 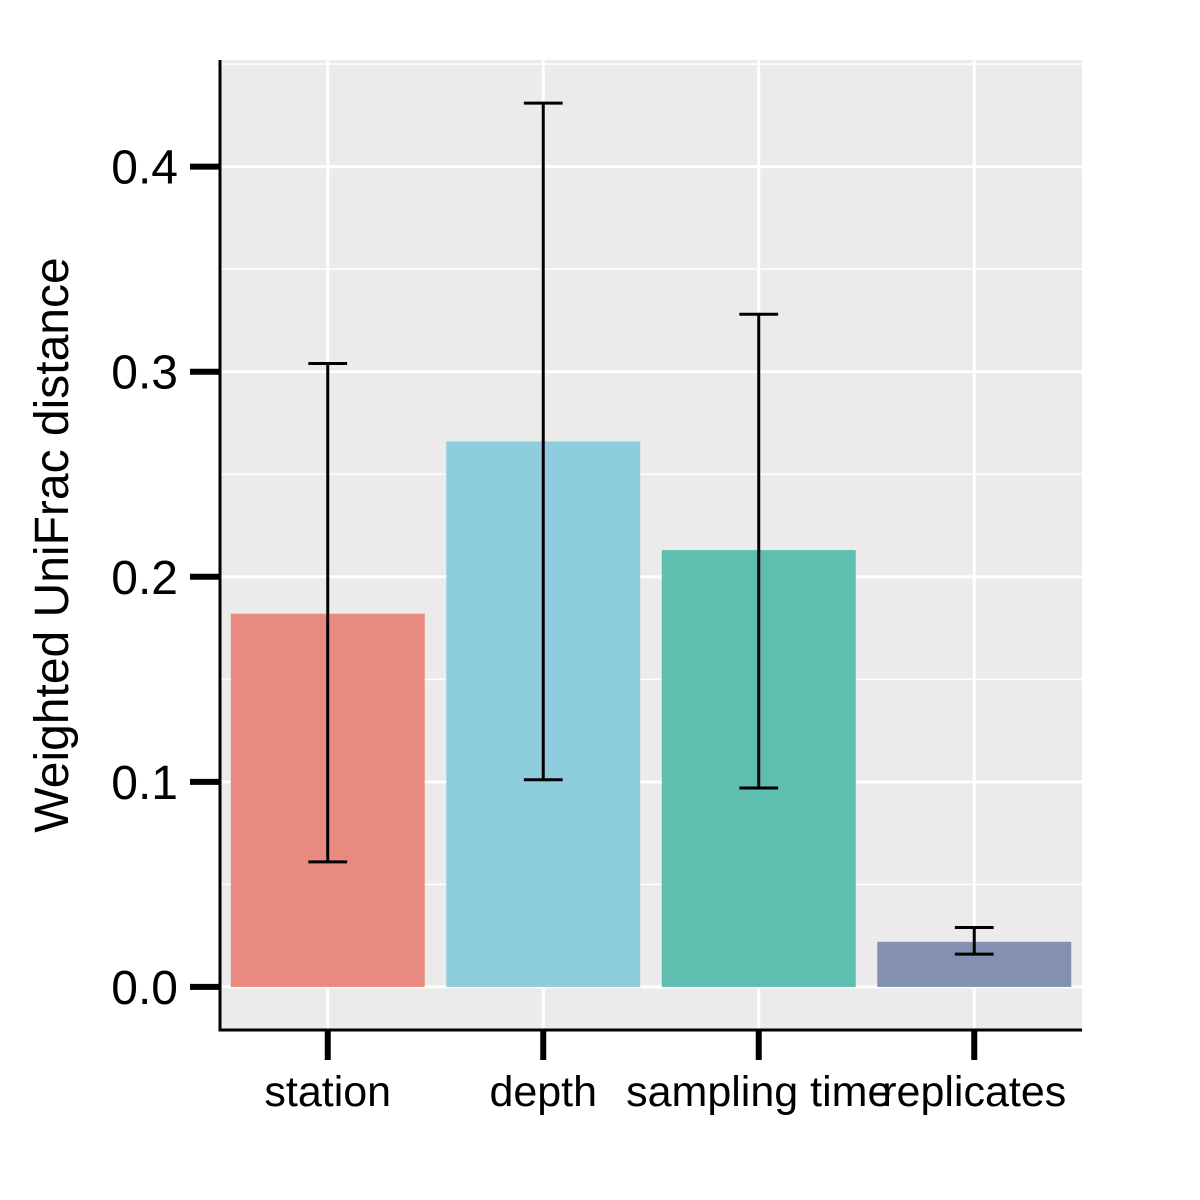 I want to click on y-tick-label: 0.1, so click(x=144, y=783).